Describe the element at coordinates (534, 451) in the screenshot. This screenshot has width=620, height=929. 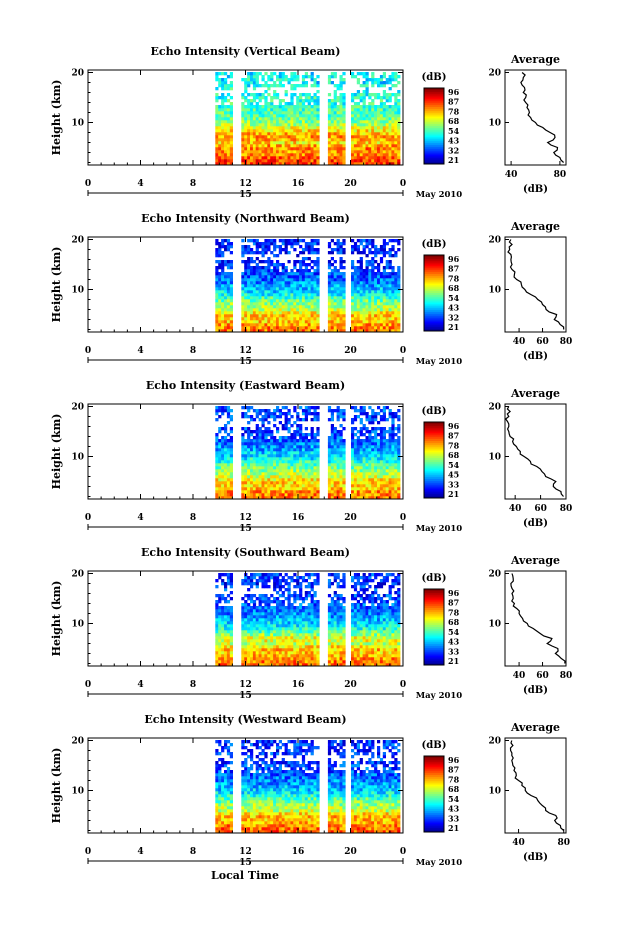
I see `profile-line` at that location.